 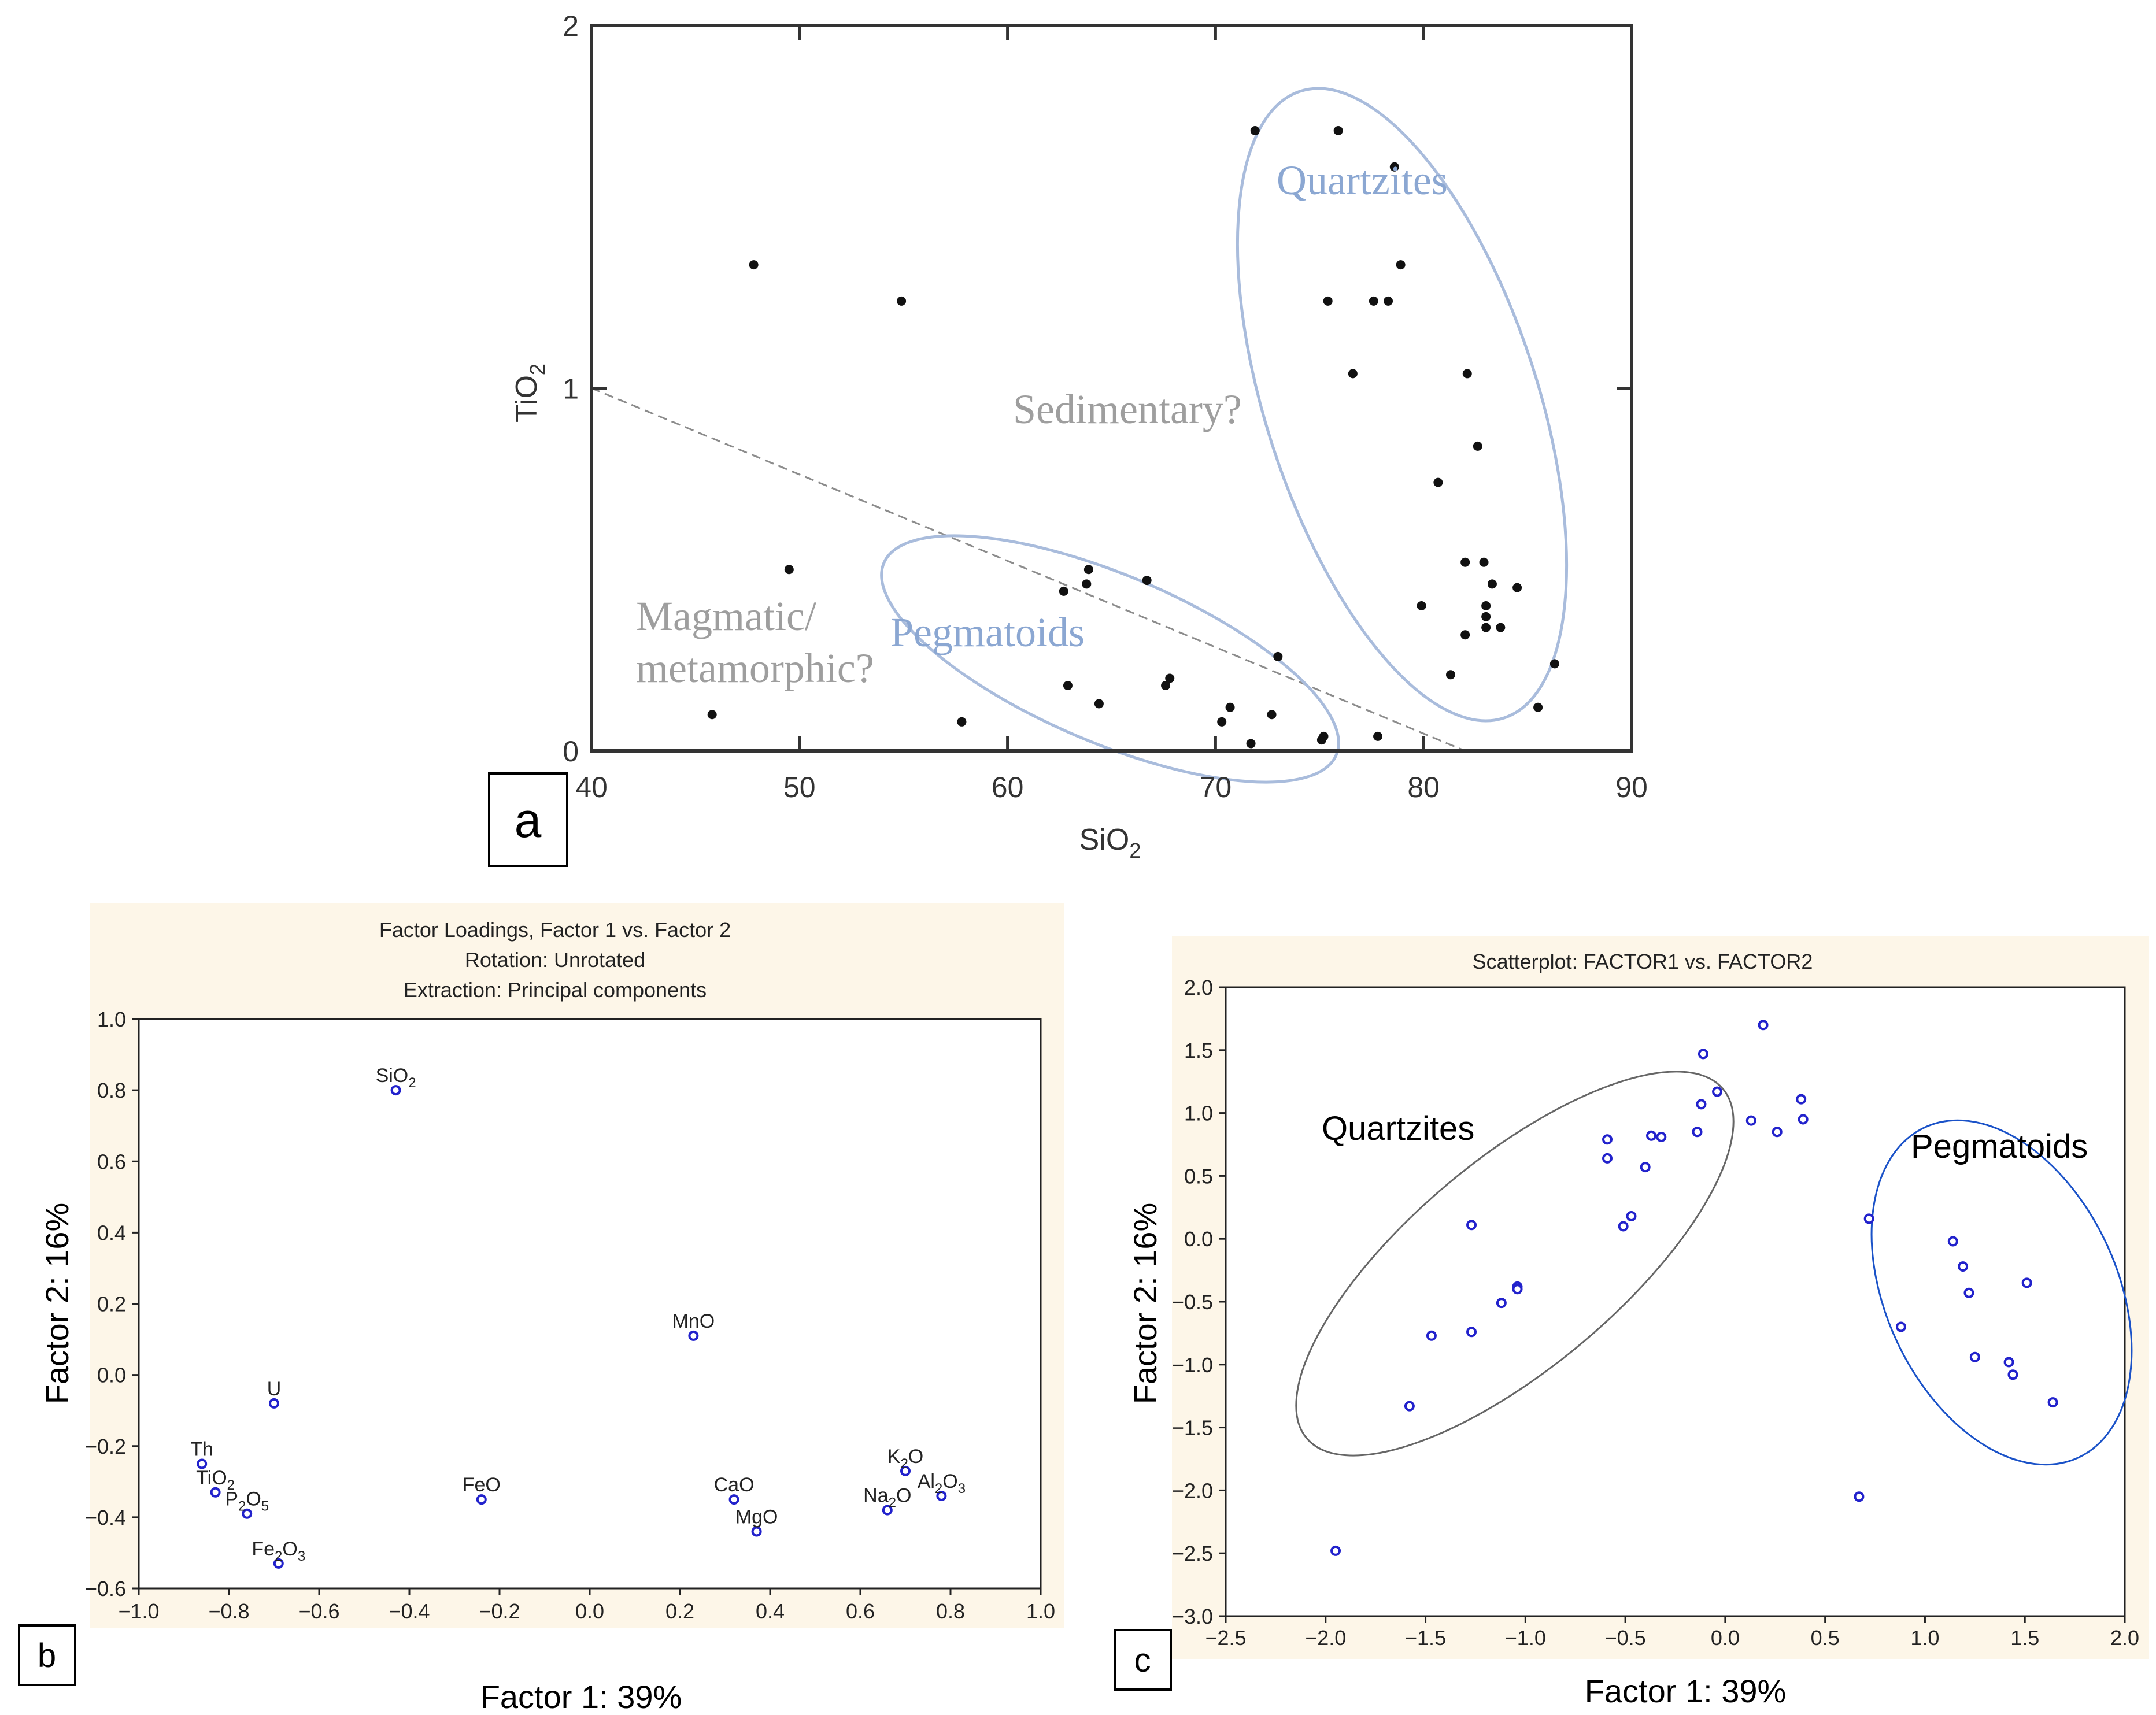 What do you see at coordinates (106, 1446) in the screenshot?
I see `panel-b-y-tick-label: −0.2` at bounding box center [106, 1446].